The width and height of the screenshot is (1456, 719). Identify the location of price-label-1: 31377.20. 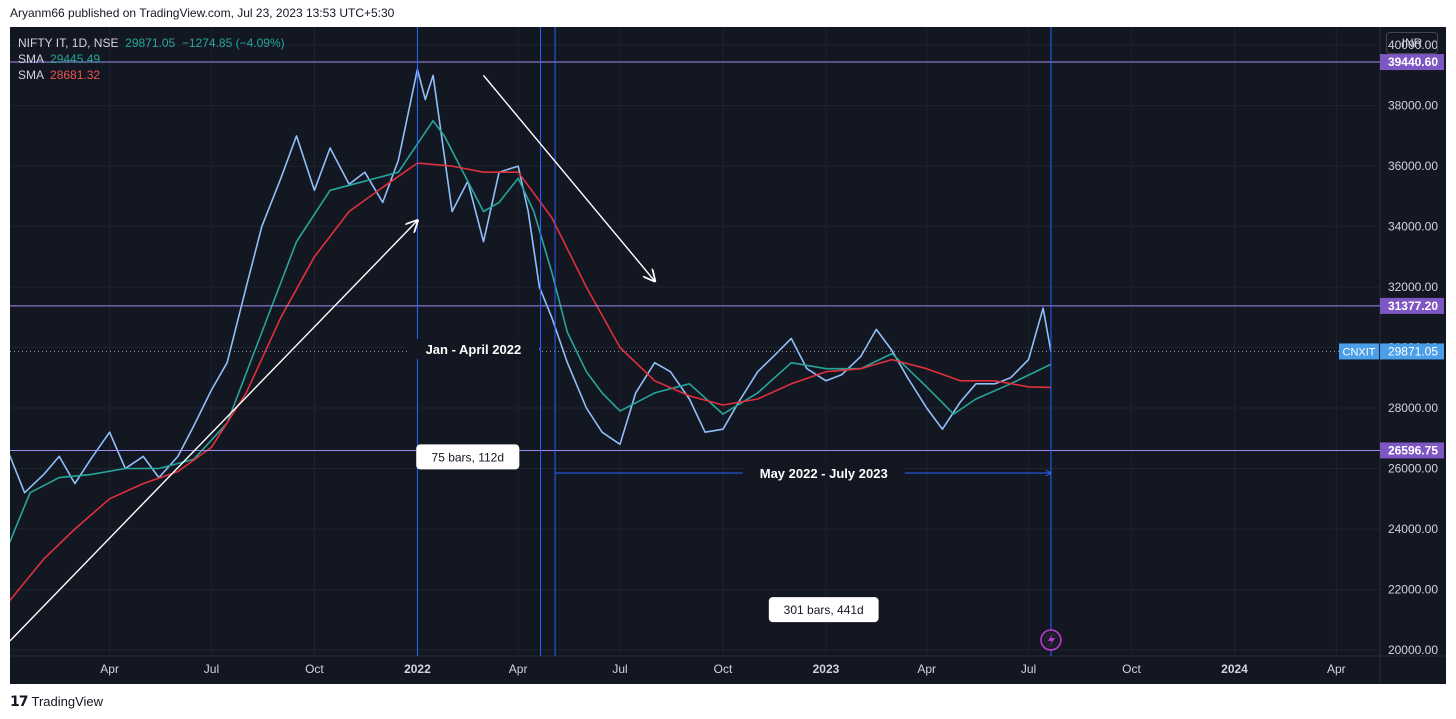
(1413, 306).